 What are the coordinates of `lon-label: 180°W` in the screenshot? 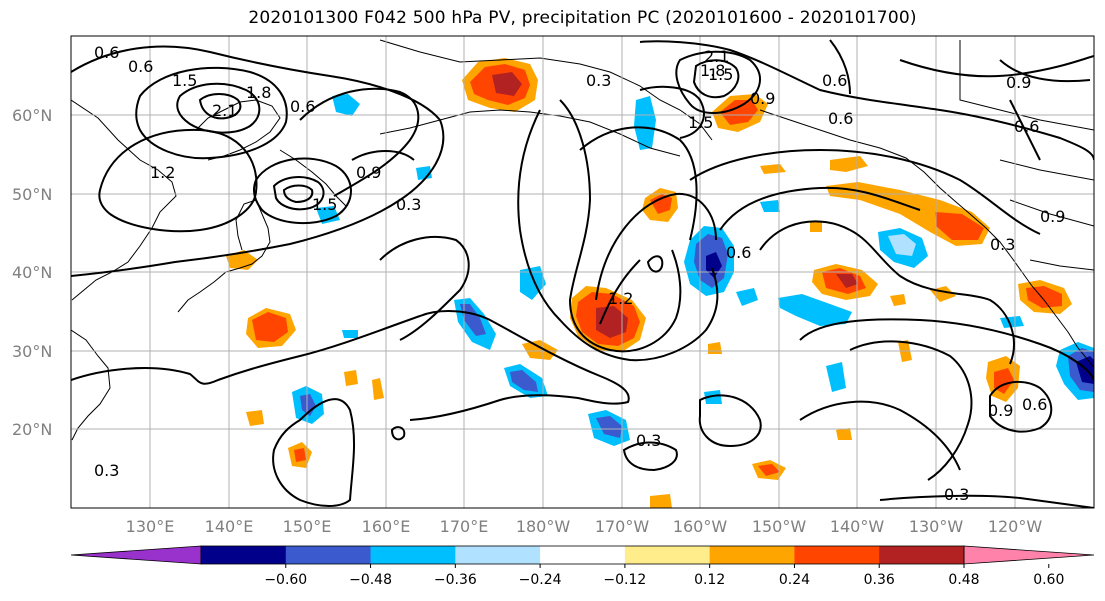 It's located at (543, 526).